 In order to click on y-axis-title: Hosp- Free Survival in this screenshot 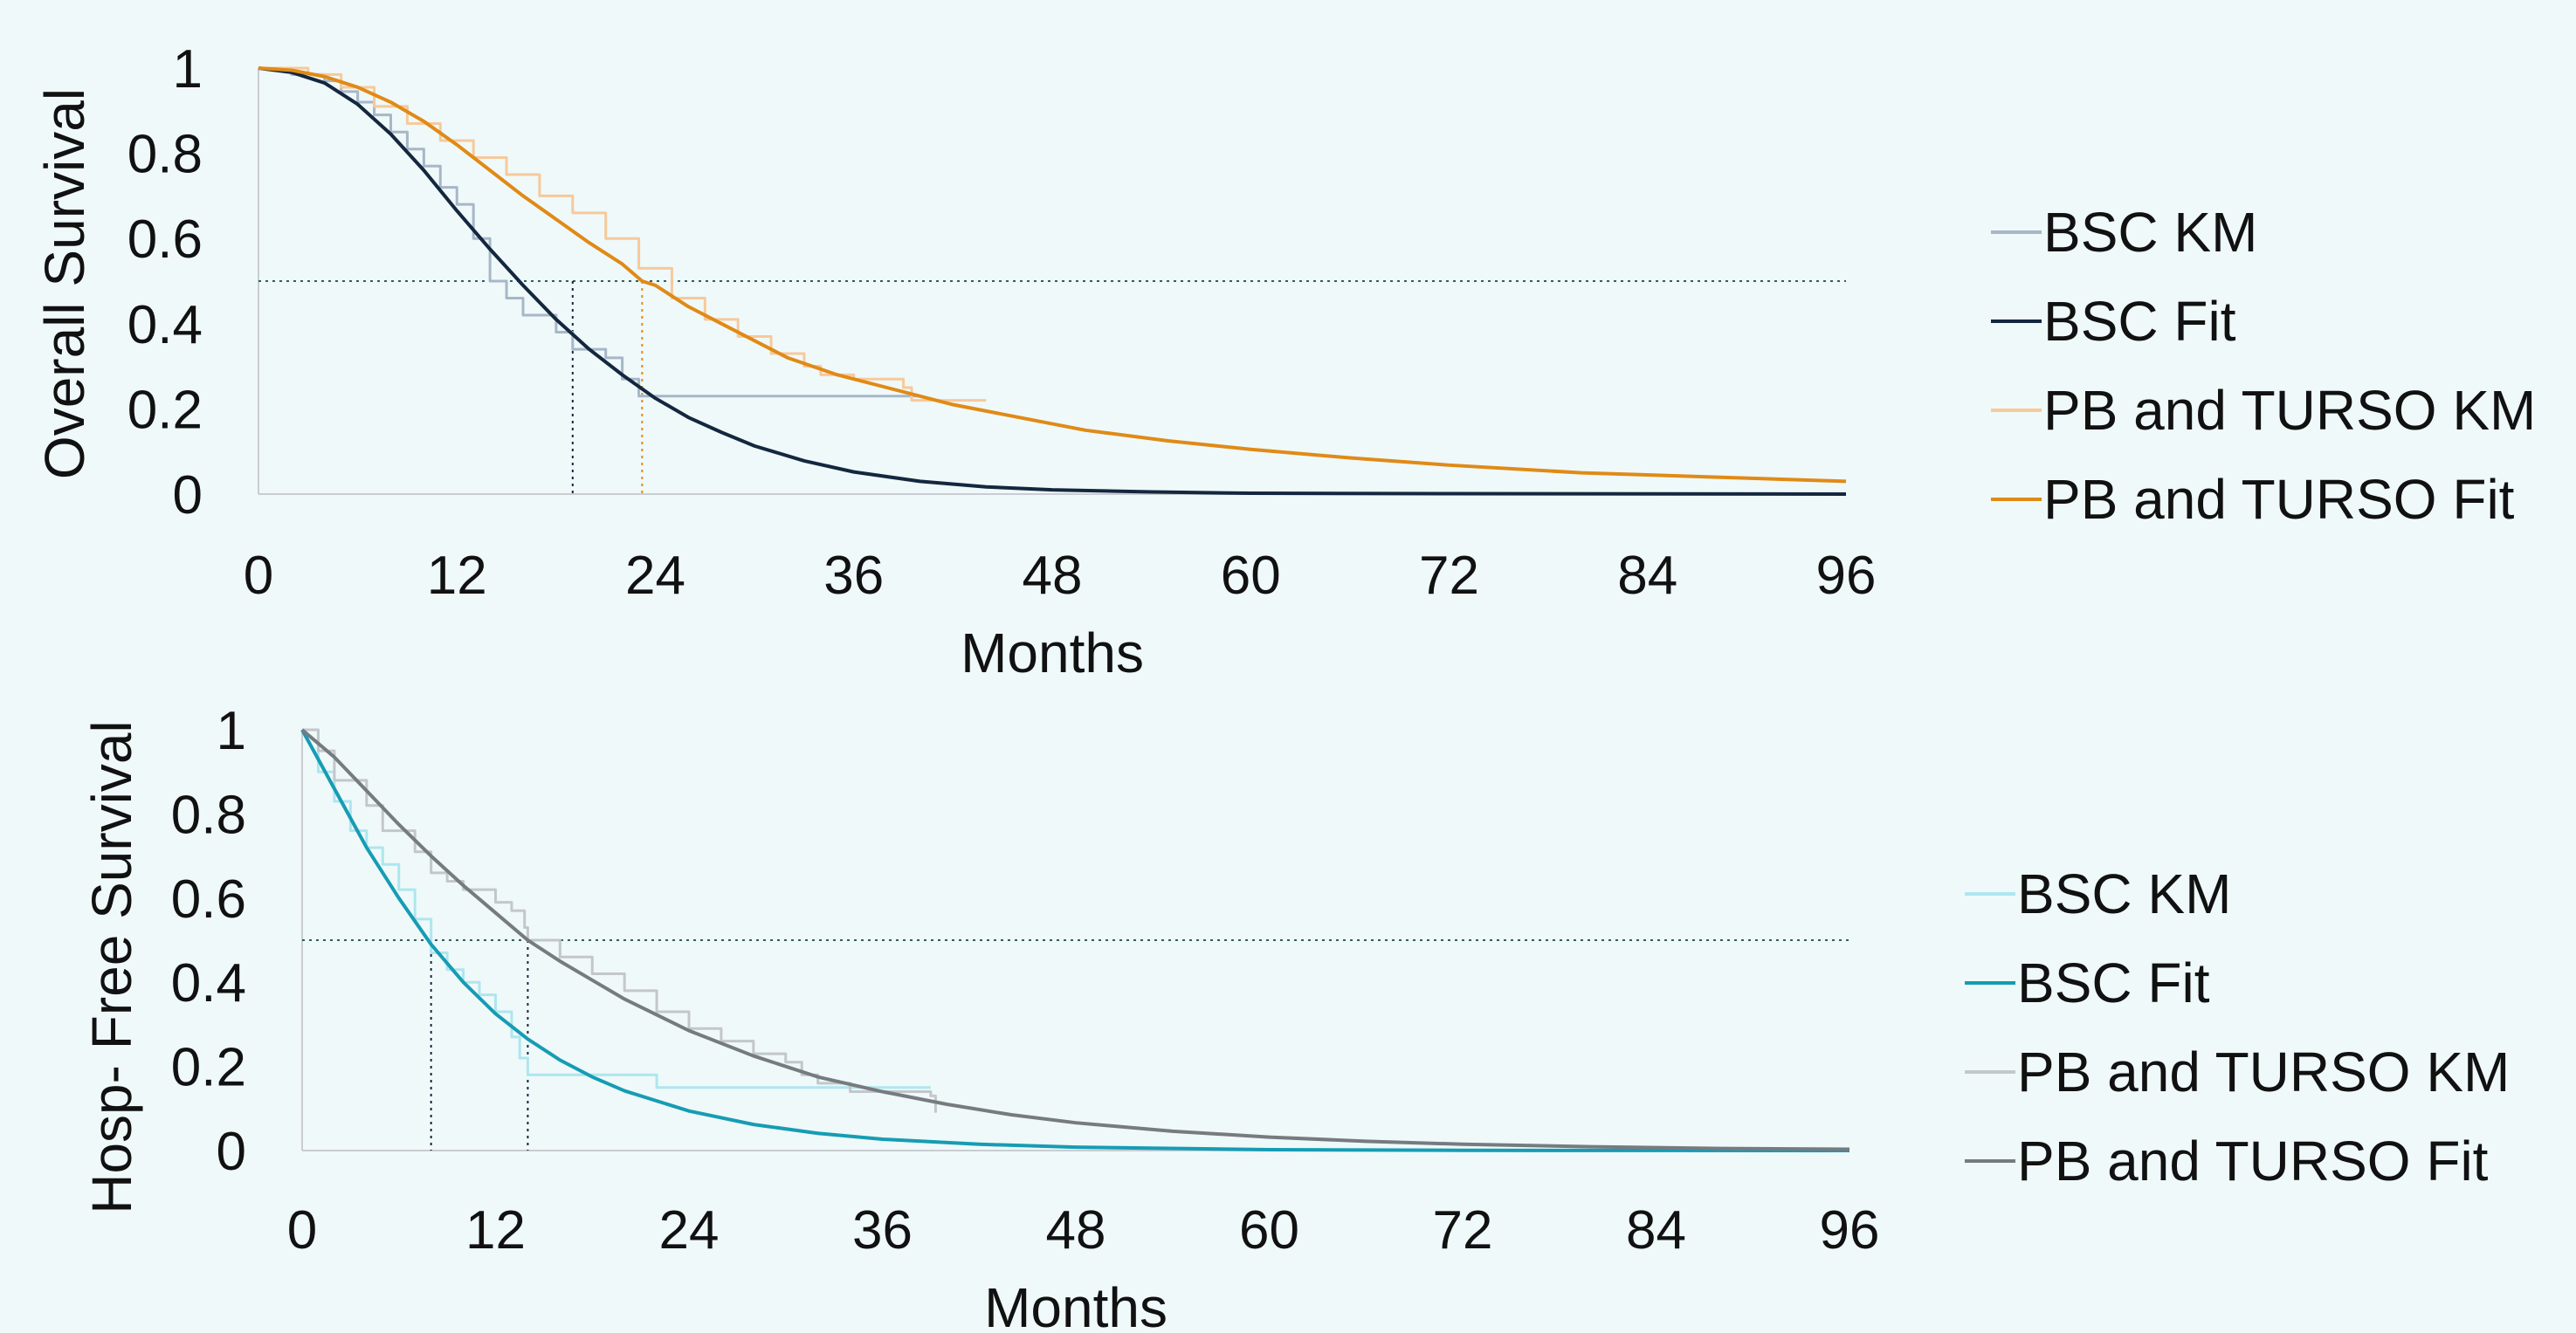, I will do `click(111, 967)`.